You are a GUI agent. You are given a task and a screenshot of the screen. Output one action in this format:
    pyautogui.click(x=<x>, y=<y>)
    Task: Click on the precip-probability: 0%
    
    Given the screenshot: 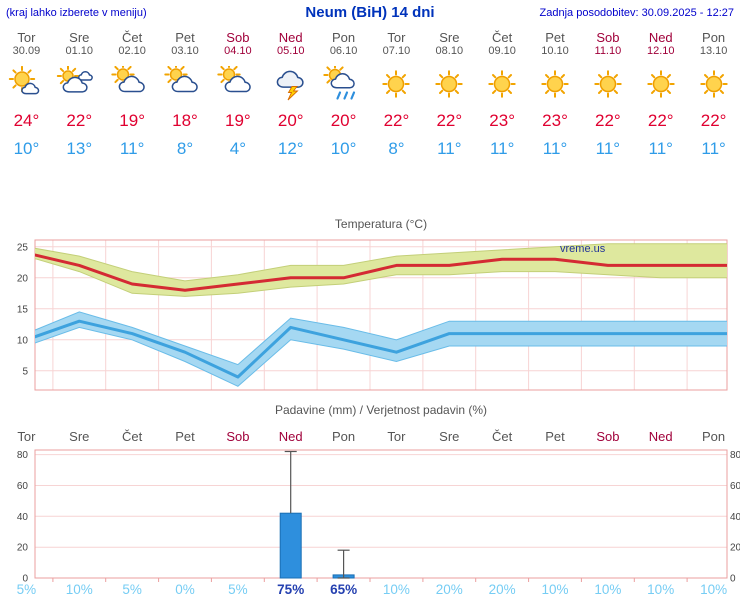 What is the action you would take?
    pyautogui.click(x=185, y=589)
    